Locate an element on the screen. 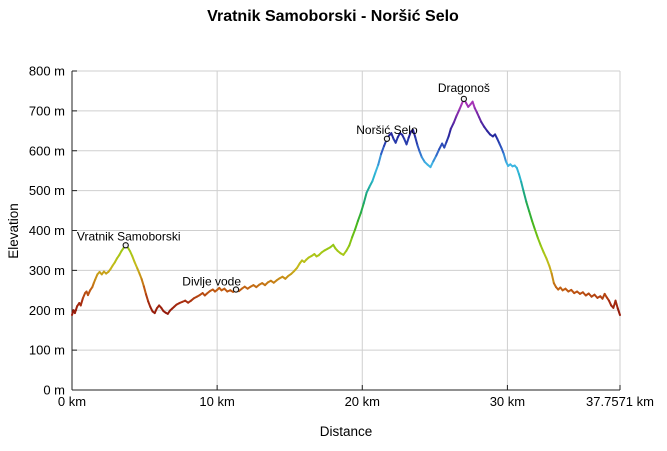  waypoint-label: Vratnik Samoborski is located at coordinates (129, 236).